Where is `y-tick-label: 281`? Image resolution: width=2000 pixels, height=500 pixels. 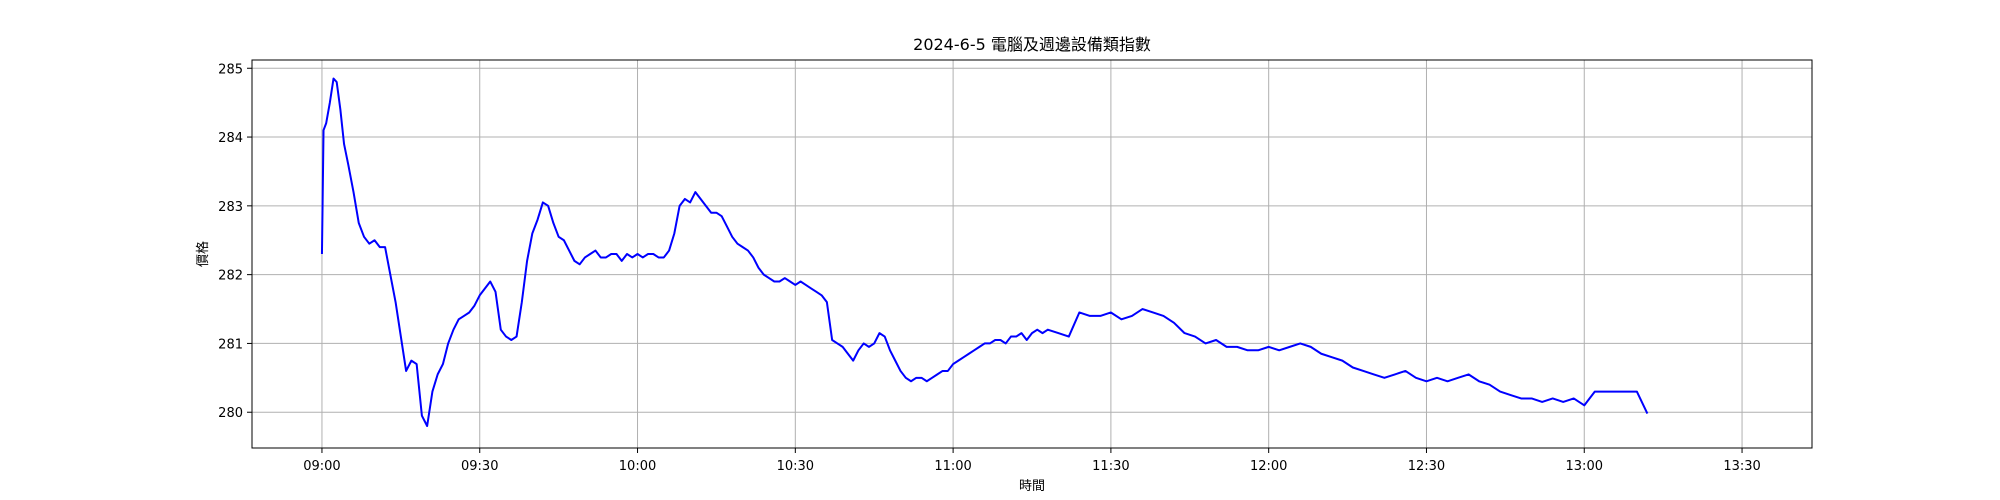
y-tick-label: 281 is located at coordinates (230, 344).